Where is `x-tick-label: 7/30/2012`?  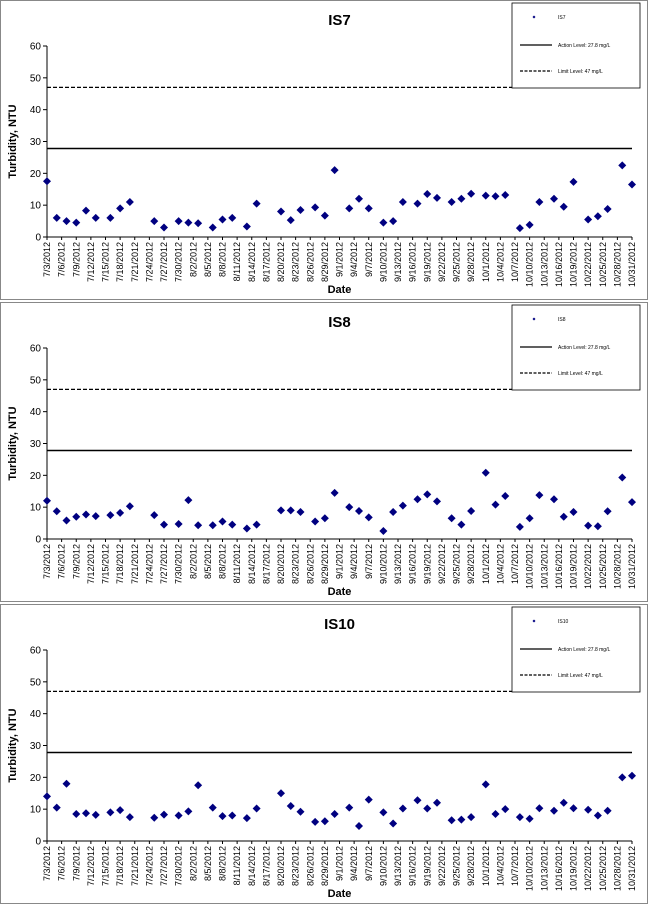
x-tick-label: 7/30/2012 is located at coordinates (179, 564).